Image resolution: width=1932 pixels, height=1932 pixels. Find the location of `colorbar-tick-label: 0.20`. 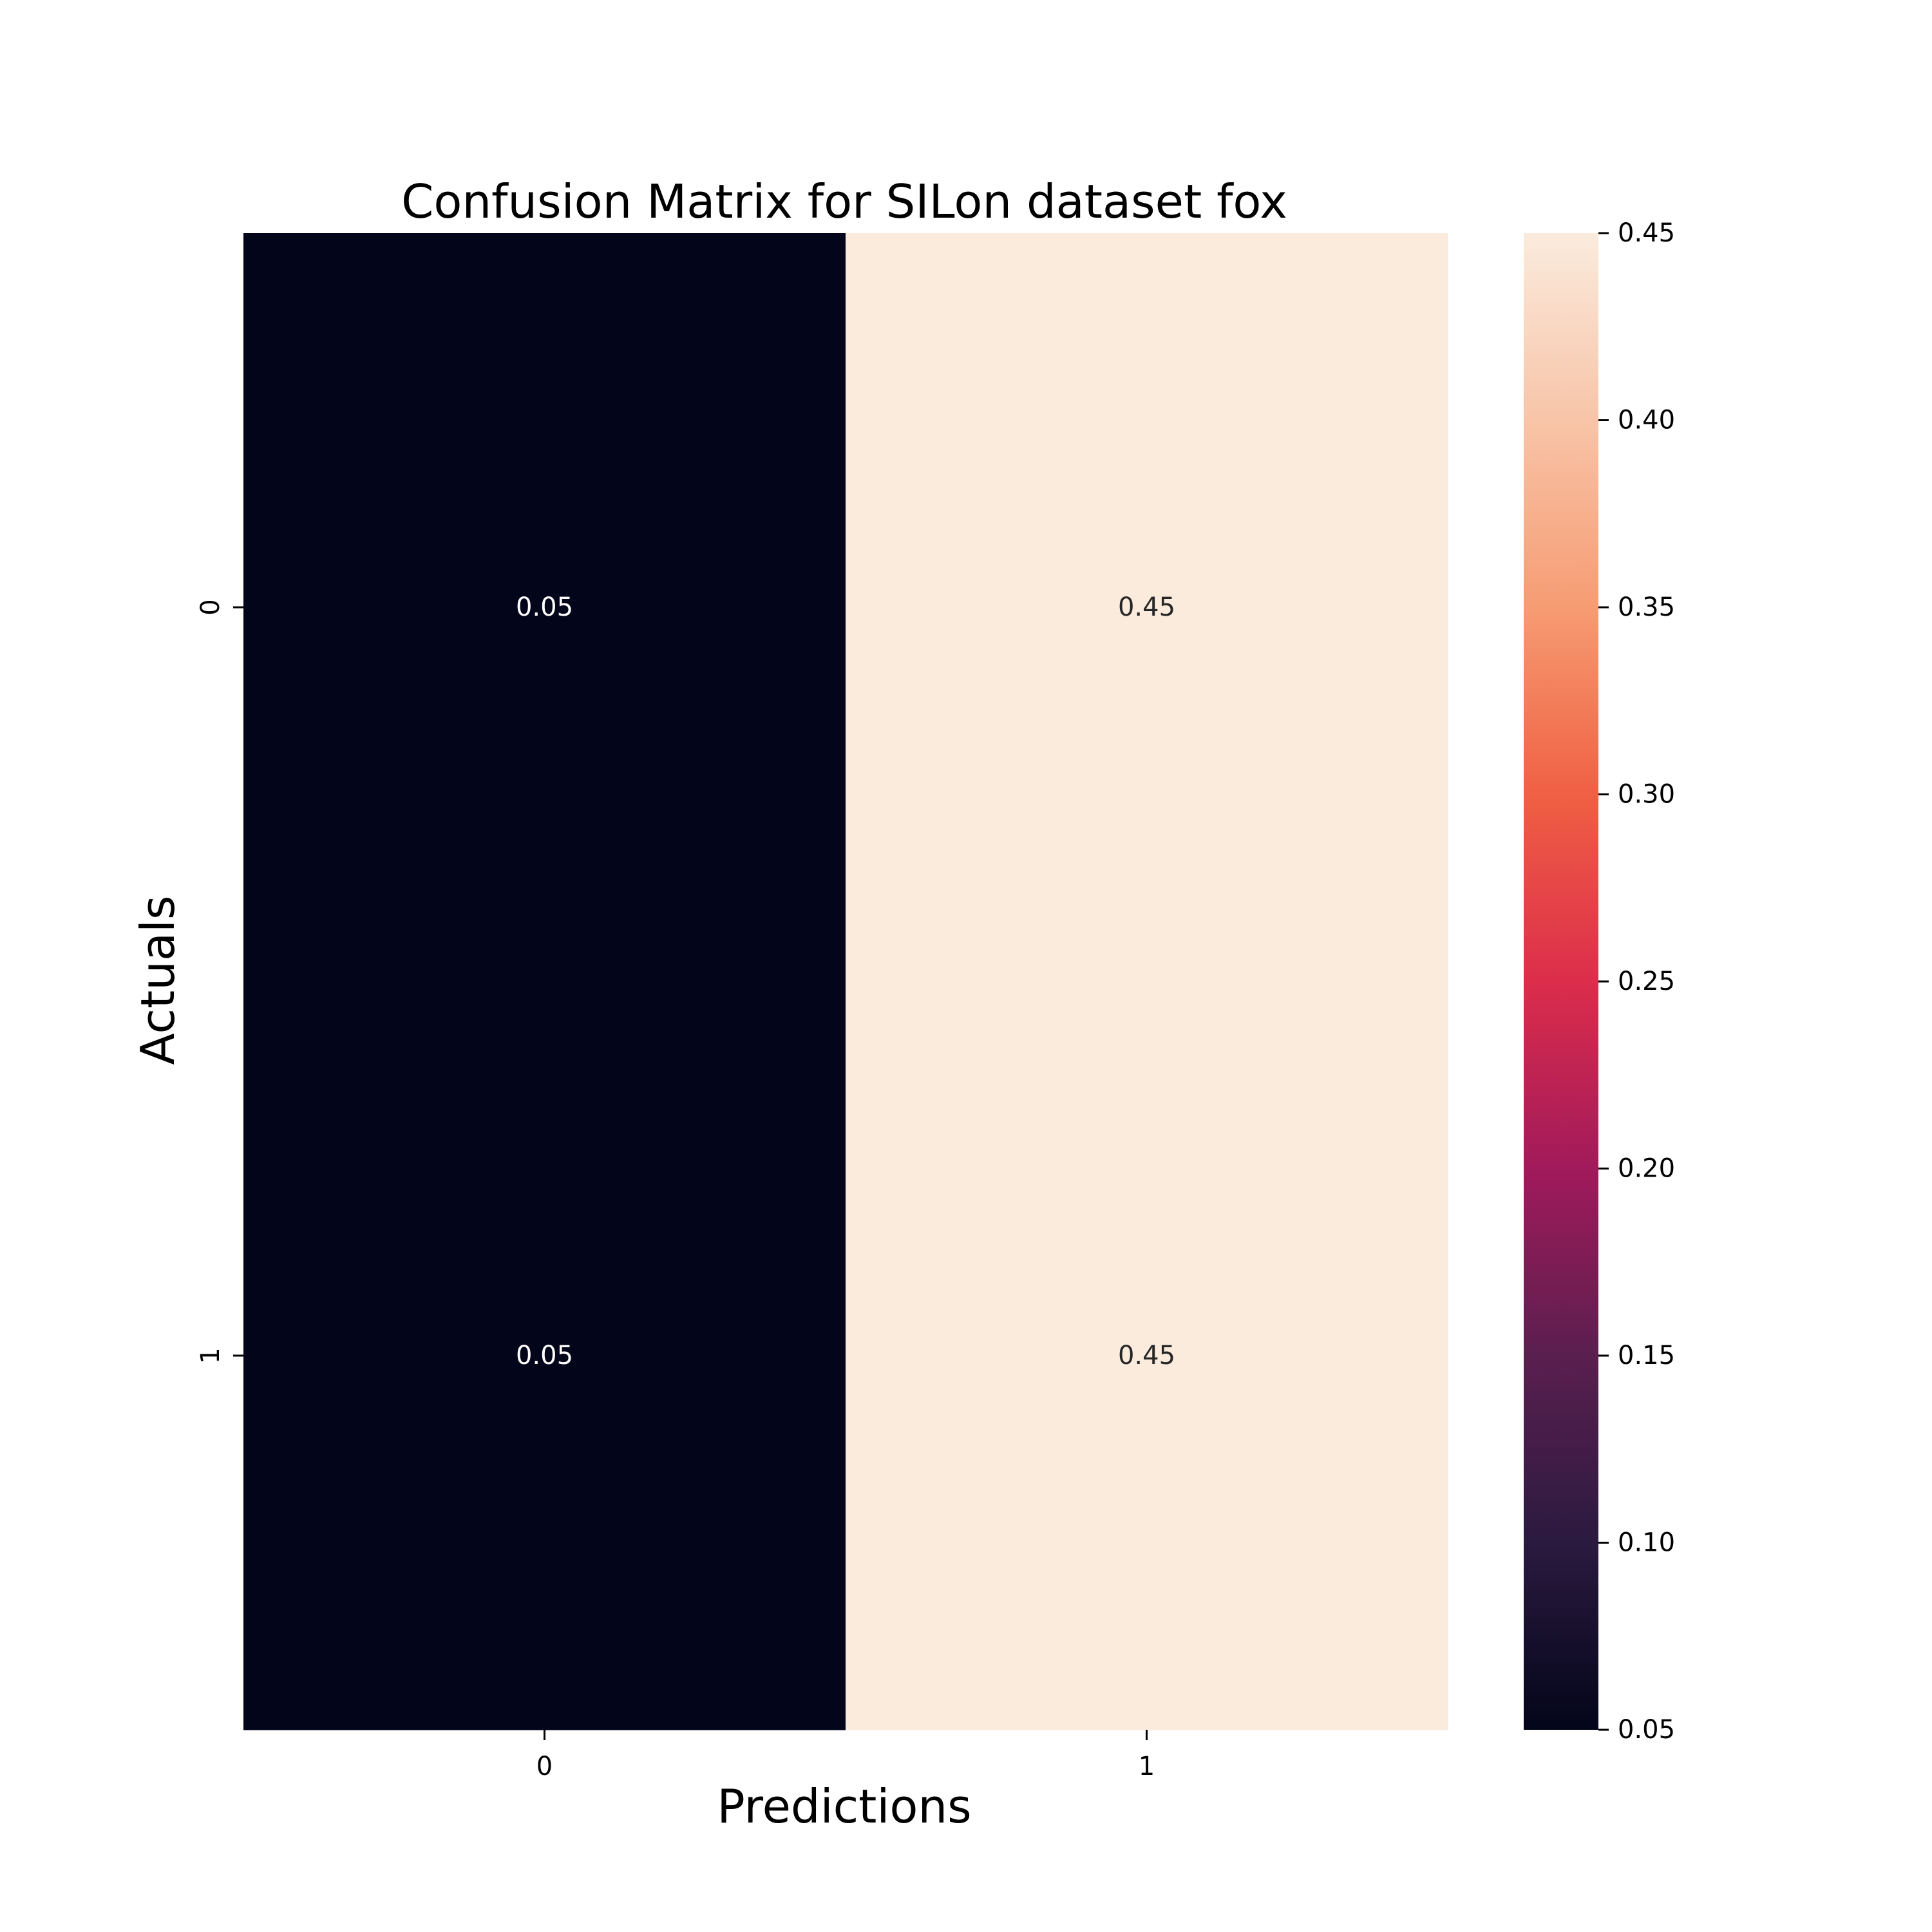

colorbar-tick-label: 0.20 is located at coordinates (1646, 1169).